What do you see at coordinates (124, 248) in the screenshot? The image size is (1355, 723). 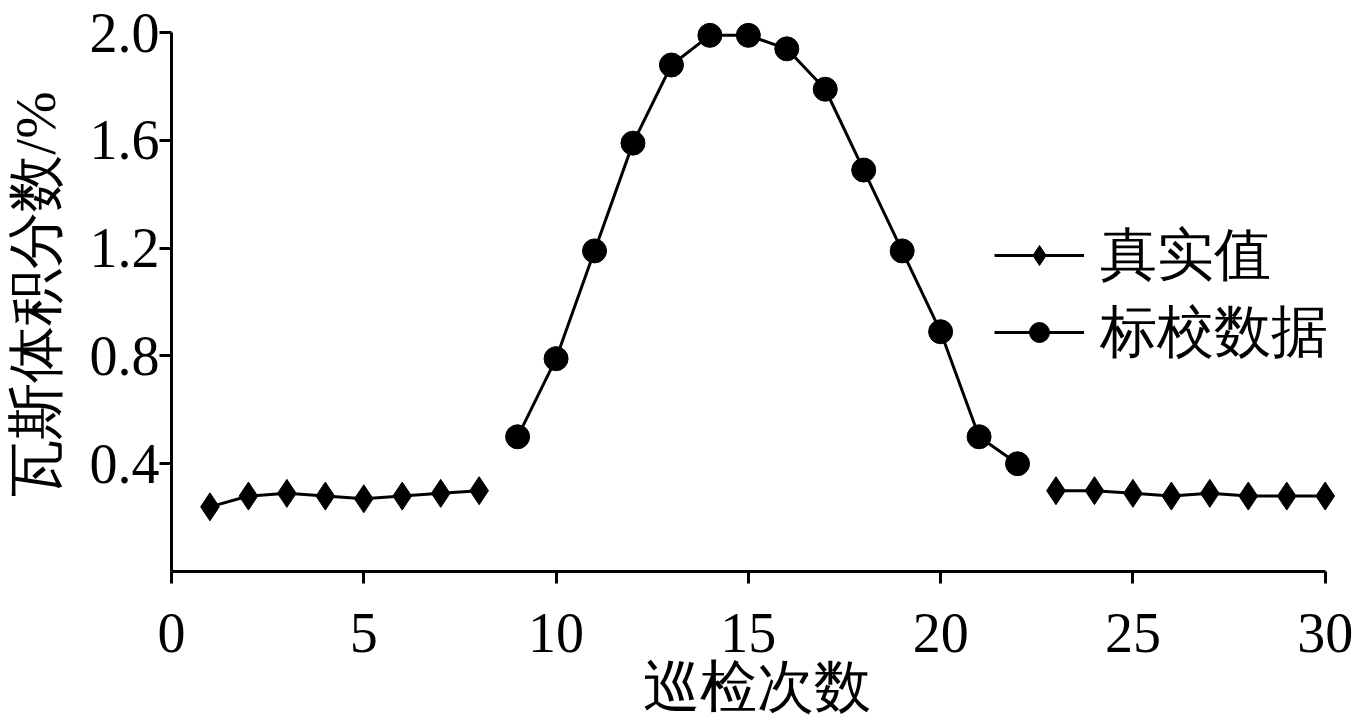 I see `y-tick-label: 1.2` at bounding box center [124, 248].